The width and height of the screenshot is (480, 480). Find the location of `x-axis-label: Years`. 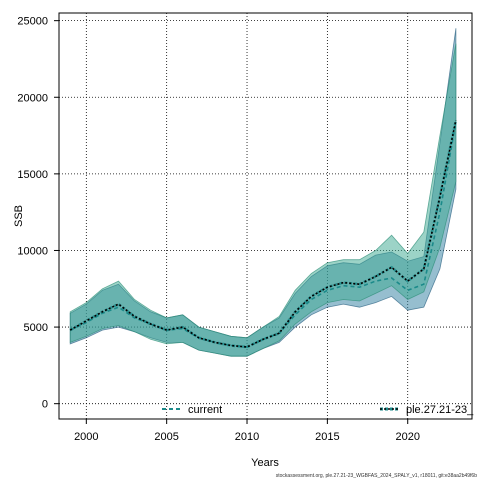

x-axis-label: Years is located at coordinates (265, 463).